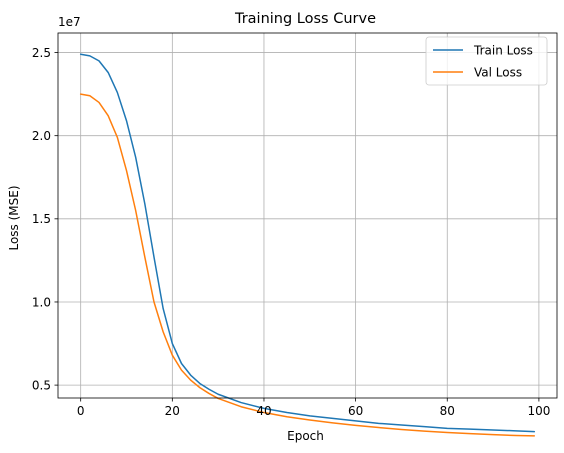  I want to click on y-ticks: 0.5 1.0 1.5 2.0 2.5, so click(45, 219).